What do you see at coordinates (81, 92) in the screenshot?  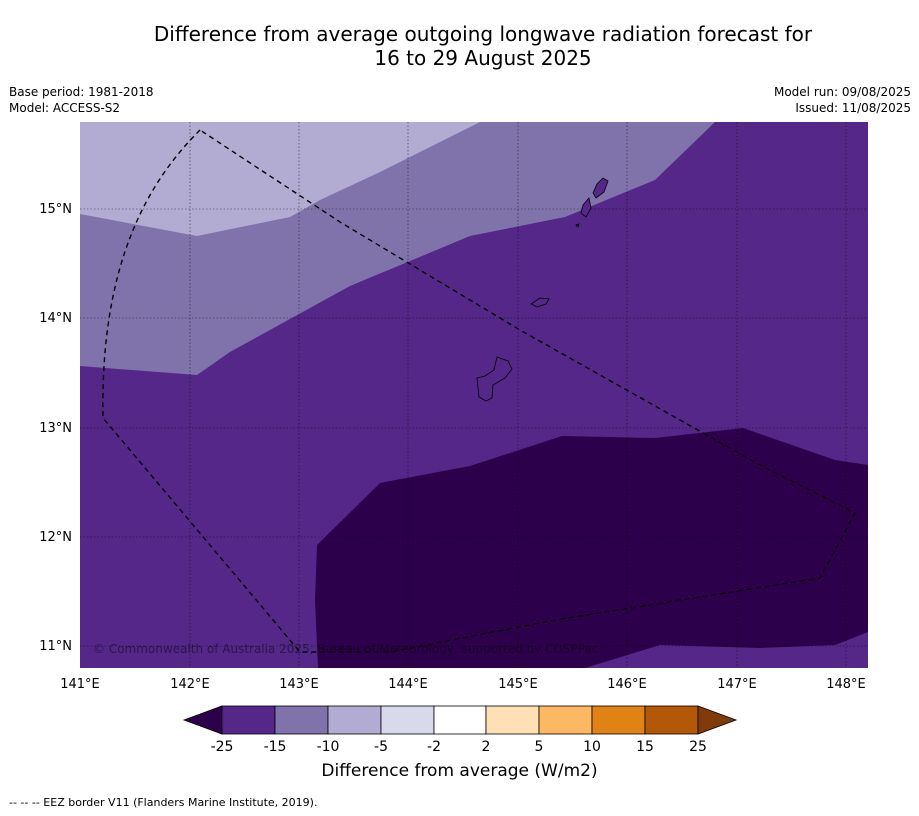 I see `base-period: Base period: 1981-2018` at bounding box center [81, 92].